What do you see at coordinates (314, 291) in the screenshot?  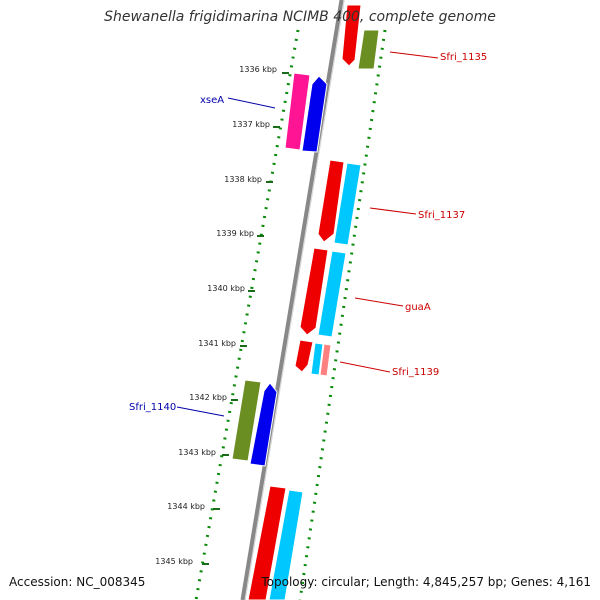 I see `cds-forward-guaa` at bounding box center [314, 291].